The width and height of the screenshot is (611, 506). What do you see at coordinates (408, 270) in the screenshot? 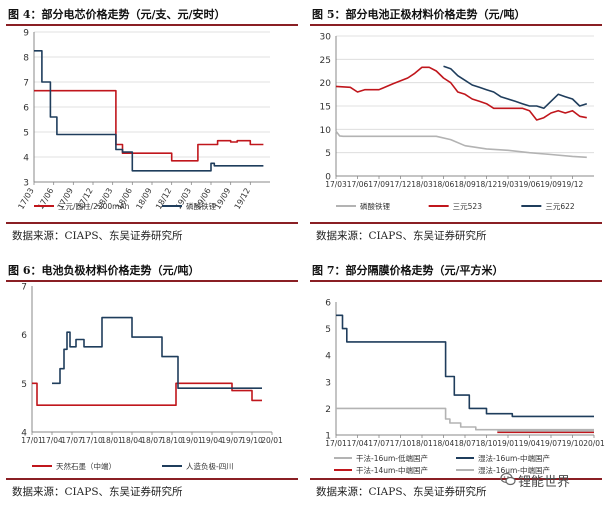
I see `chart-title: 图 7：部分隔膜价格走势（元/平方米）` at bounding box center [408, 270].